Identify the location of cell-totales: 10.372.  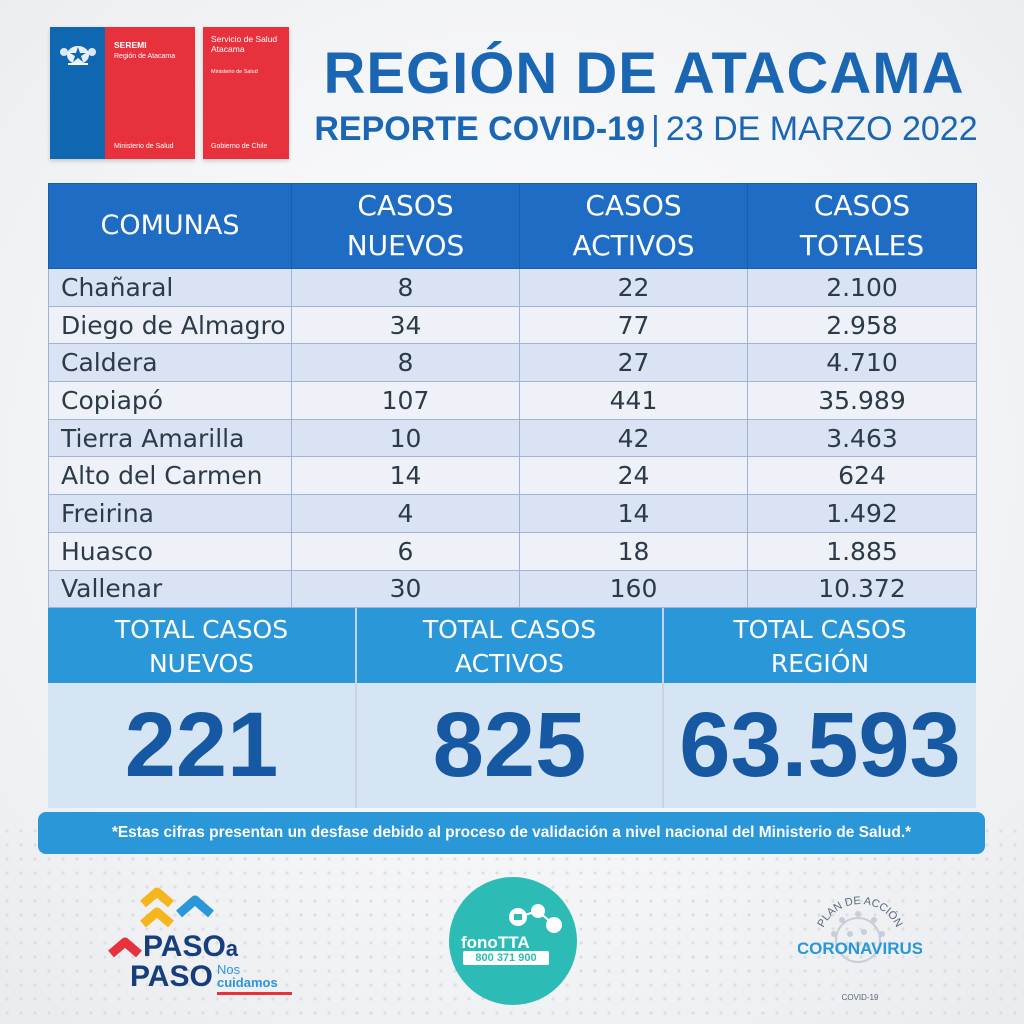
(862, 589).